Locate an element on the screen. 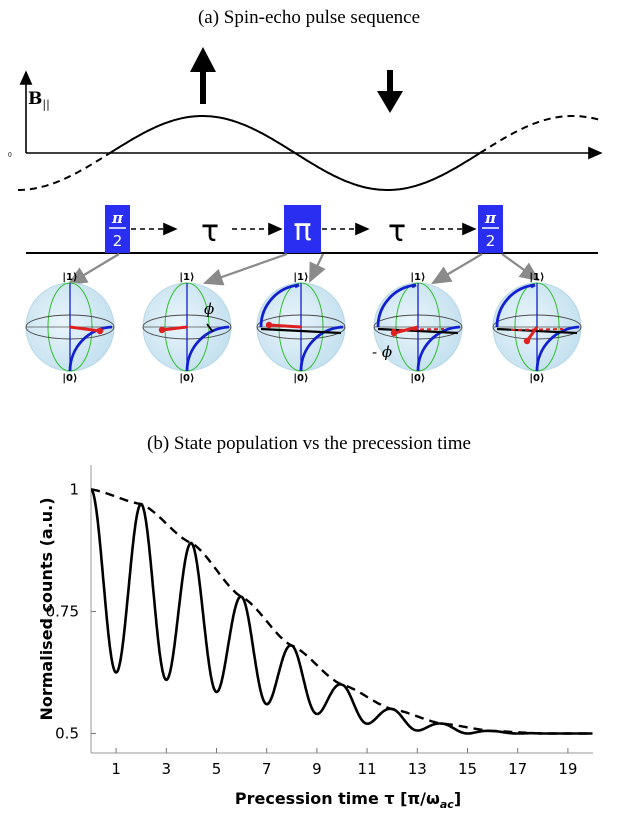 The height and width of the screenshot is (813, 618). x-tick-label: 19 is located at coordinates (567, 769).